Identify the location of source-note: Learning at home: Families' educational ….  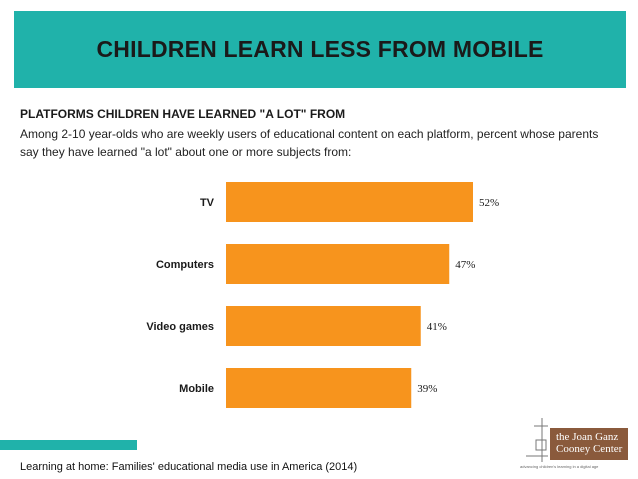
(189, 467).